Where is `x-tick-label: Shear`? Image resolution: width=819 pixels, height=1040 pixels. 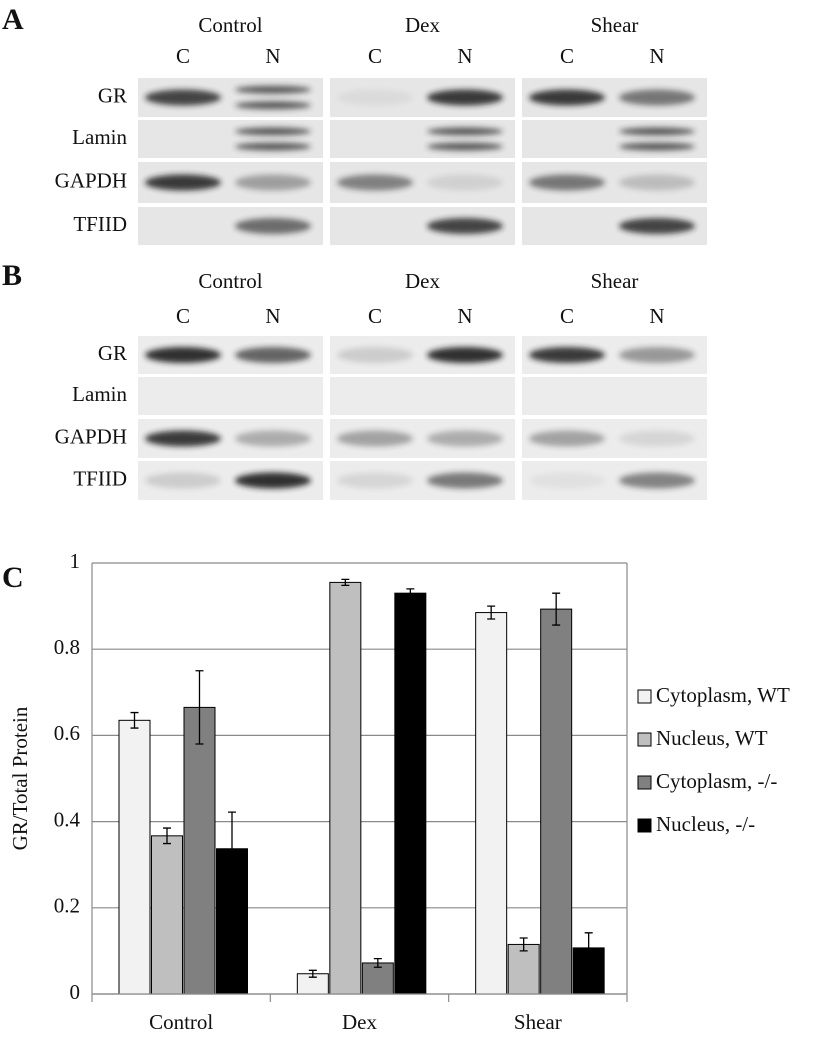
x-tick-label: Shear is located at coordinates (538, 1022).